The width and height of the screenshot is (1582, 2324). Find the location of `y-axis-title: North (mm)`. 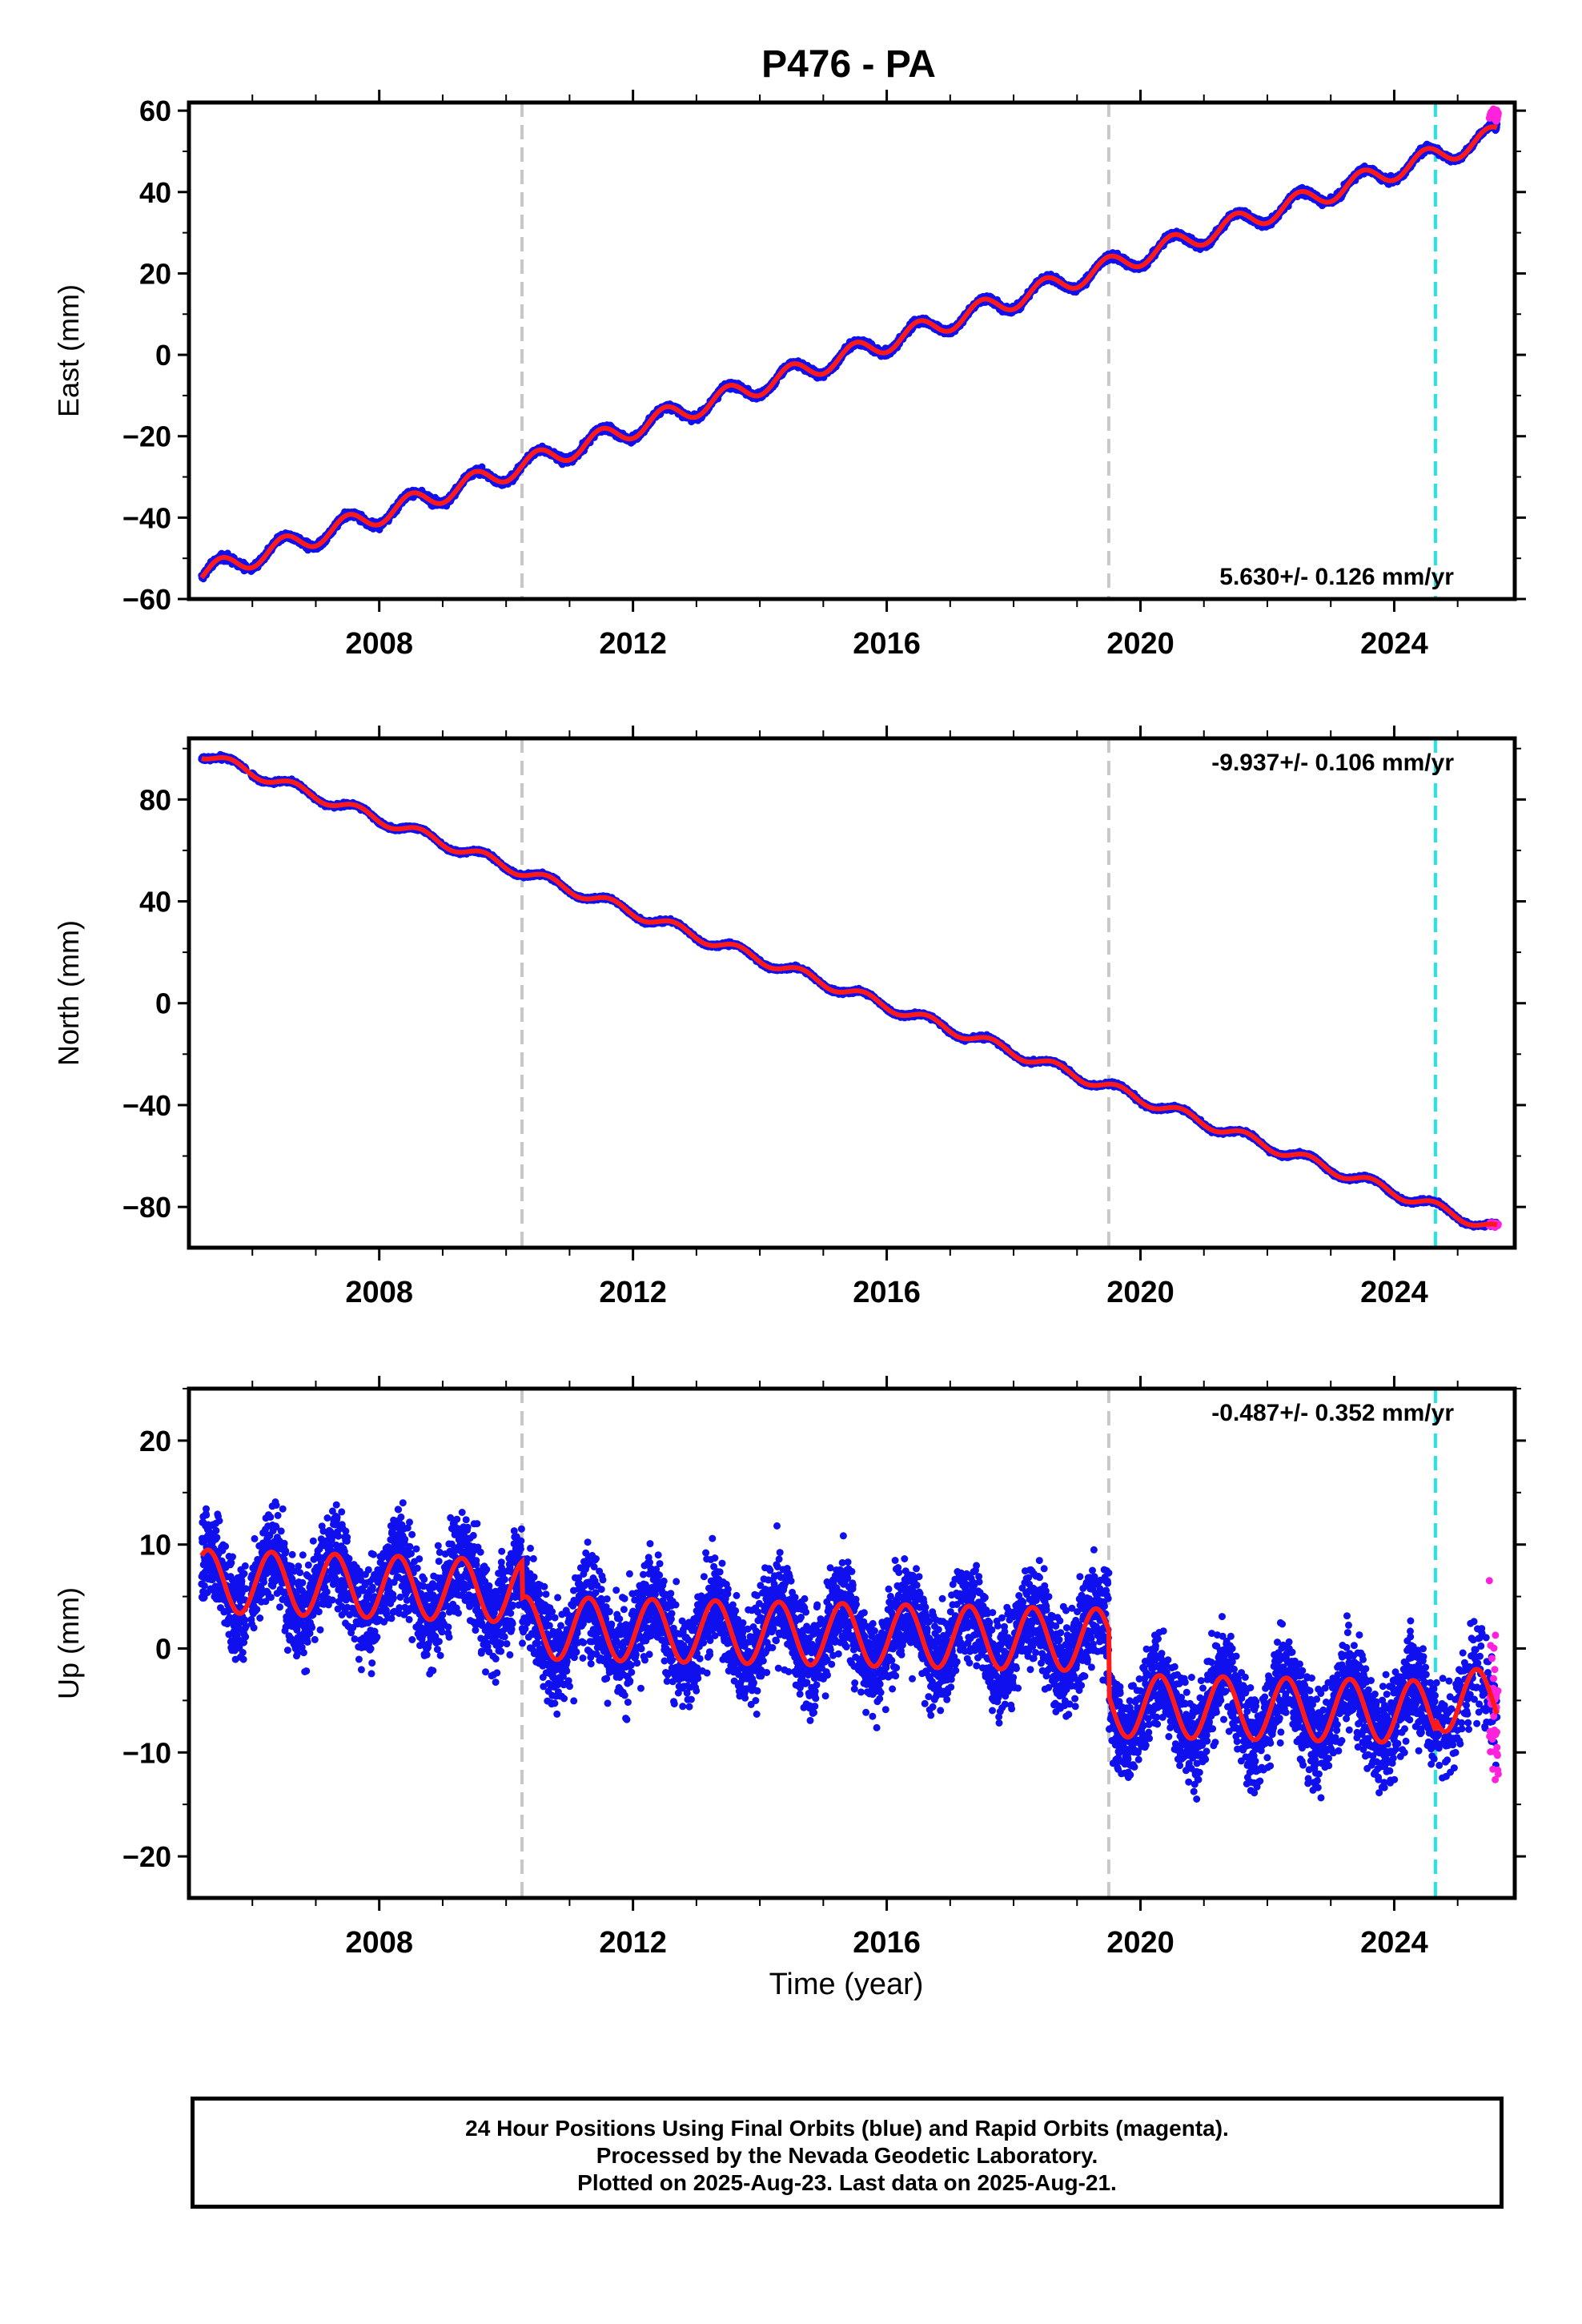

y-axis-title: North (mm) is located at coordinates (69, 993).